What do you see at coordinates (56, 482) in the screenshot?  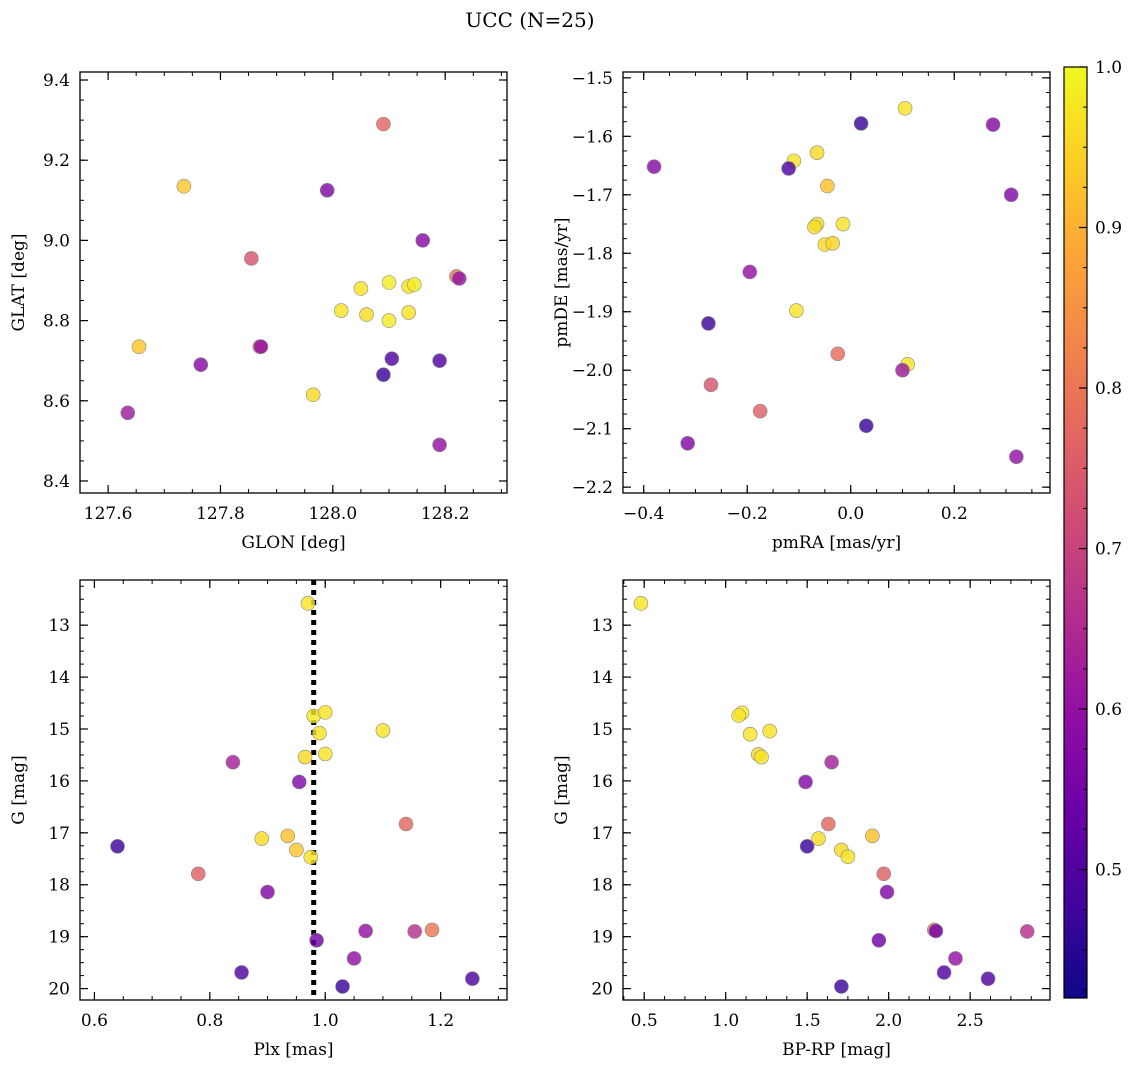 I see `y-tick-label: 8.4` at bounding box center [56, 482].